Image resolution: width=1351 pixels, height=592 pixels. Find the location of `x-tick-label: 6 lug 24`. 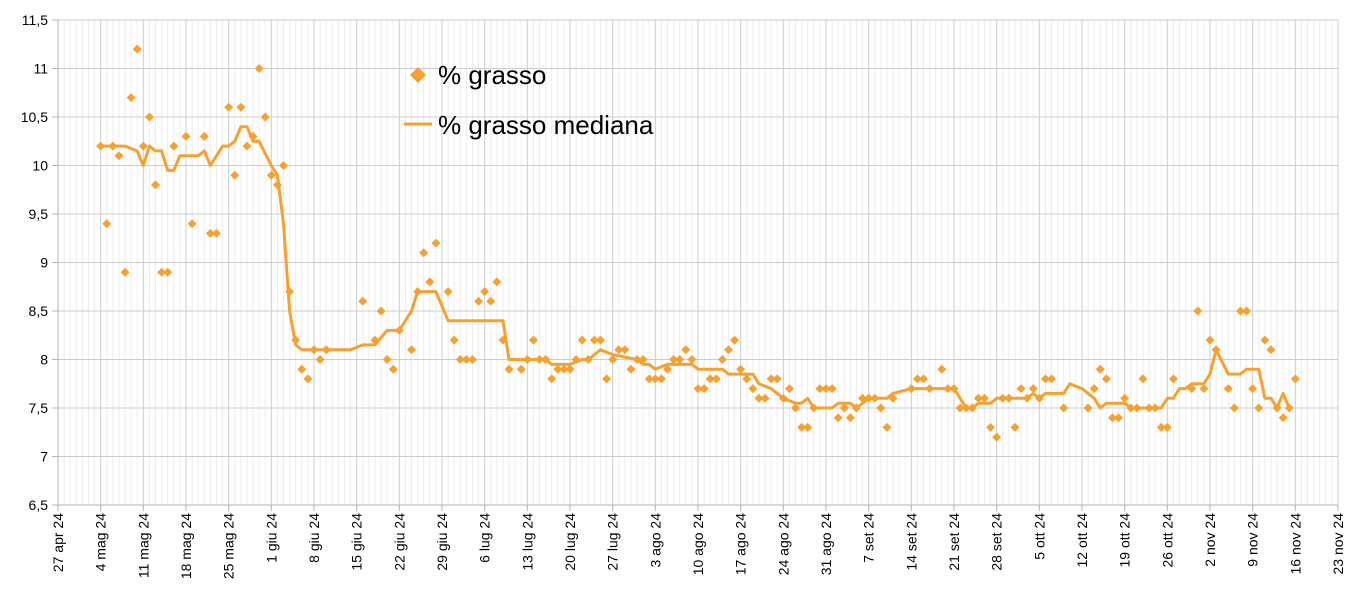

x-tick-label: 6 lug 24 is located at coordinates (485, 538).